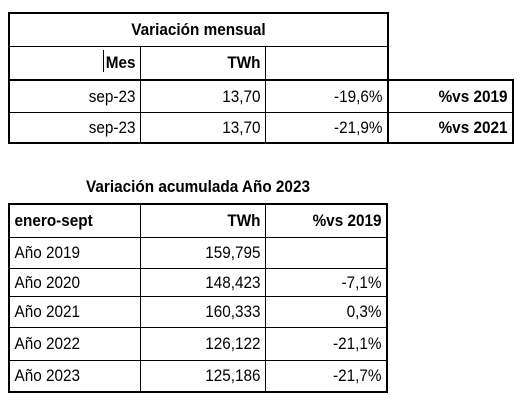  Describe the element at coordinates (47, 375) in the screenshot. I see `row-year: Año 2023` at that location.